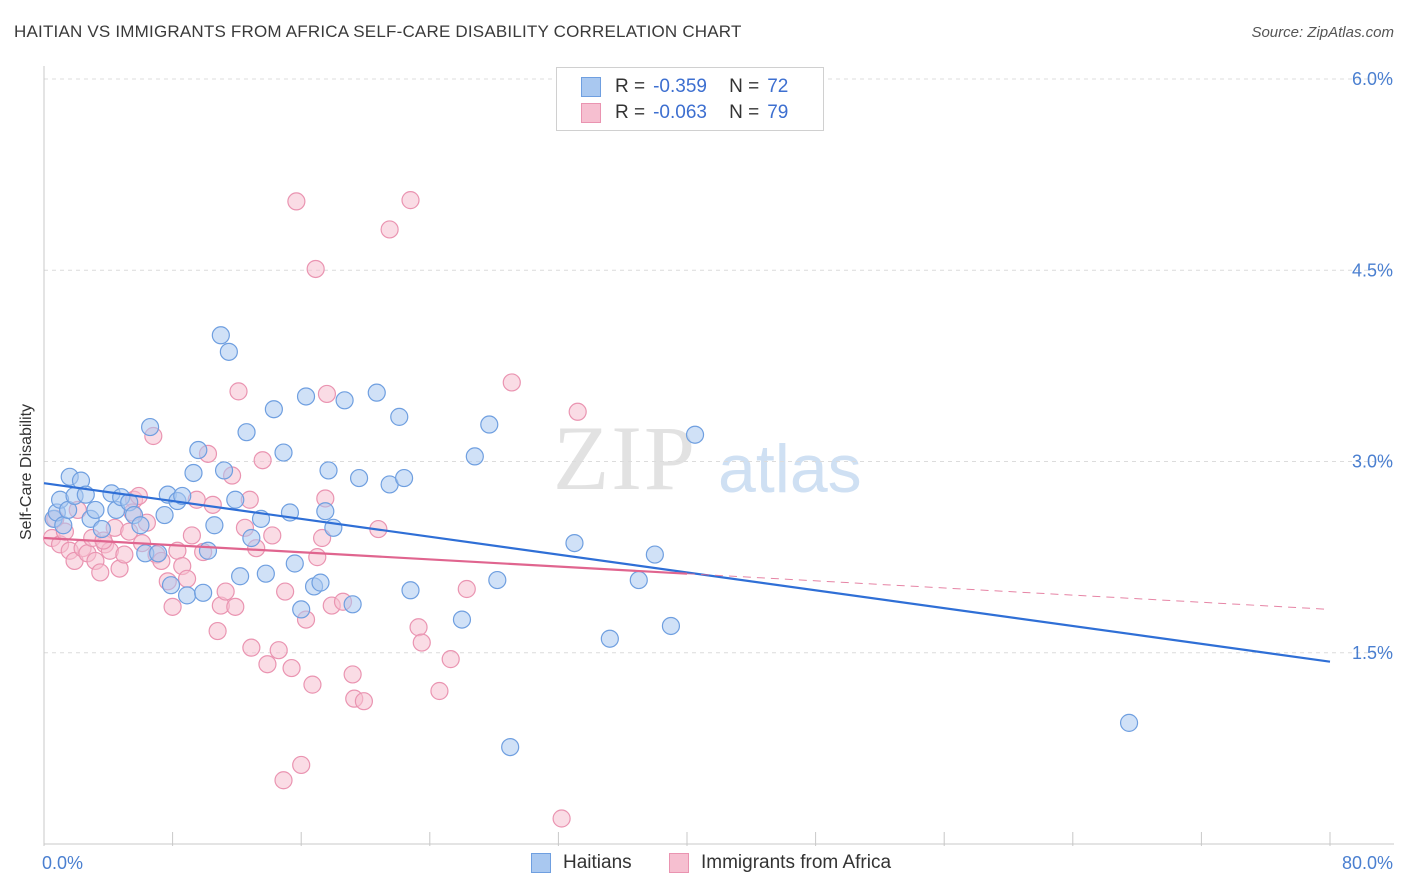  What do you see at coordinates (1367, 863) in the screenshot?
I see `x-tick-label: 80.0%` at bounding box center [1367, 863].